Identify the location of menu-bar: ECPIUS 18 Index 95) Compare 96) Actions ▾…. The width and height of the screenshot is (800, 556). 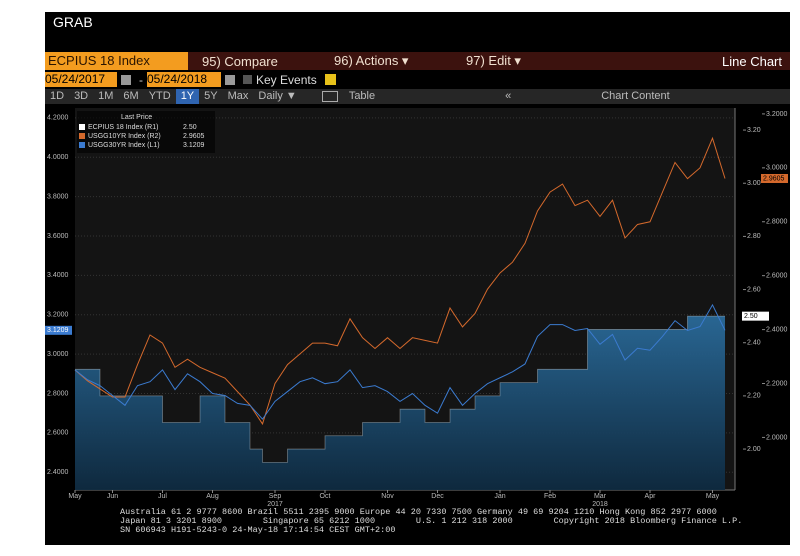
(417, 61).